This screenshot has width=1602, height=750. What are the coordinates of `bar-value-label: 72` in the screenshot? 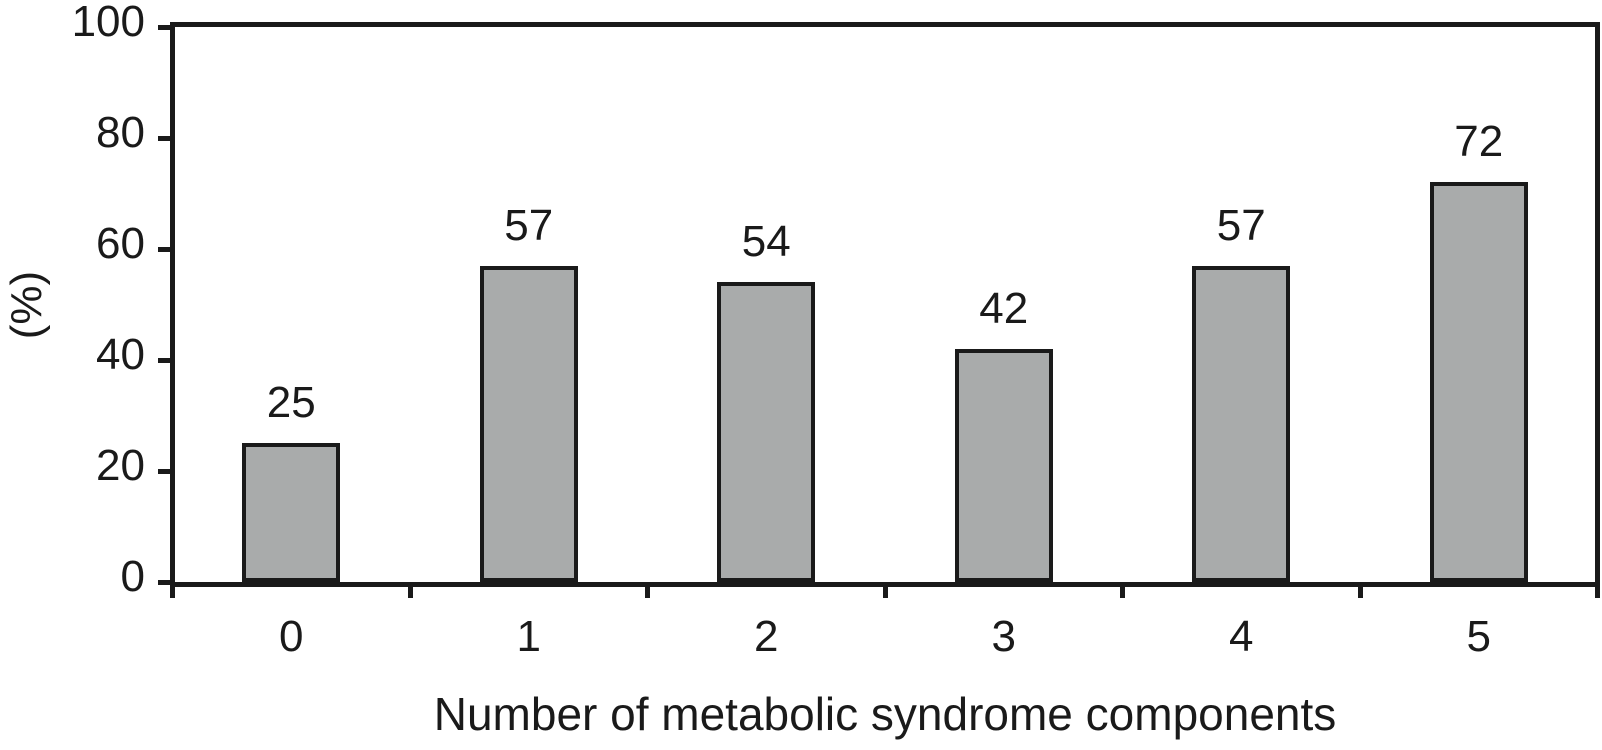 It's located at (1479, 142).